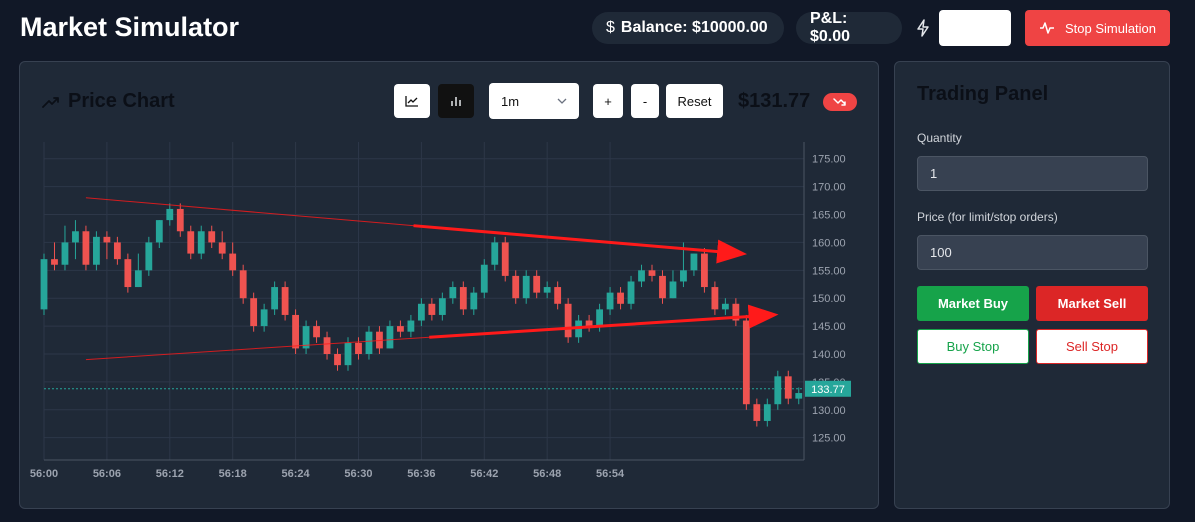 Image resolution: width=1195 pixels, height=522 pixels. I want to click on x-tick-label: 56:42, so click(484, 474).